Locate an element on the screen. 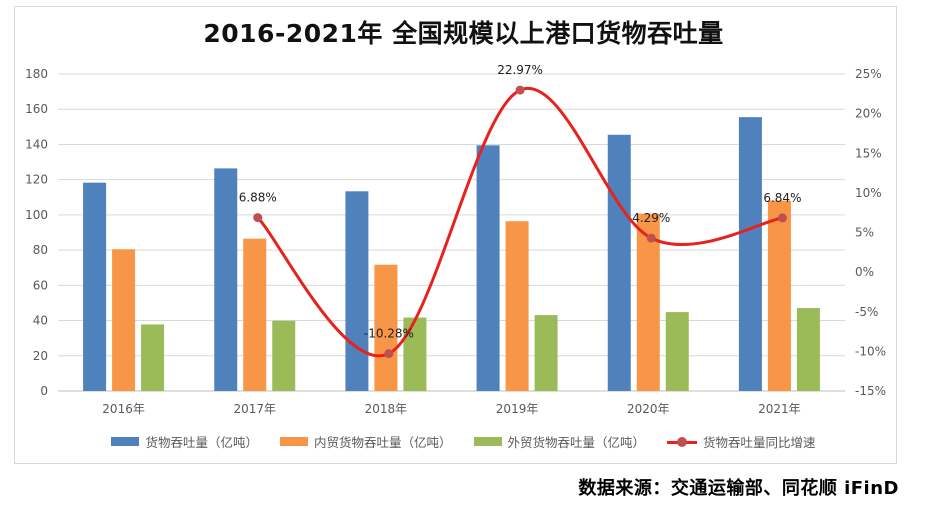  y2-tick-label: -10% is located at coordinates (870, 351).